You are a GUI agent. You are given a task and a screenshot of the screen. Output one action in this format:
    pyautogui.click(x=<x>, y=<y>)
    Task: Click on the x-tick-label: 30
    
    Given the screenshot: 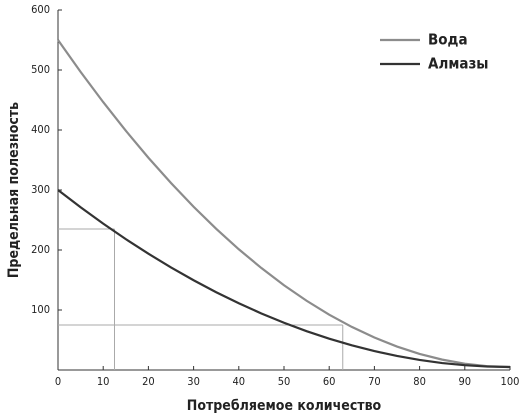 What is the action you would take?
    pyautogui.click(x=193, y=381)
    